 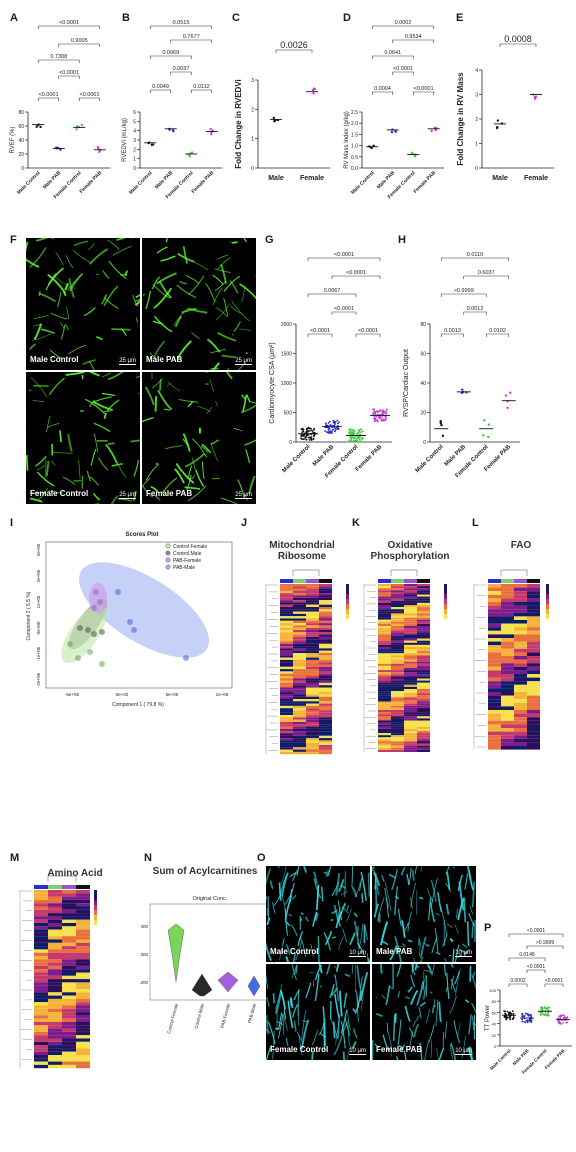 What do you see at coordinates (456, 456) in the screenshot?
I see `category-label: Male PAB` at bounding box center [456, 456].